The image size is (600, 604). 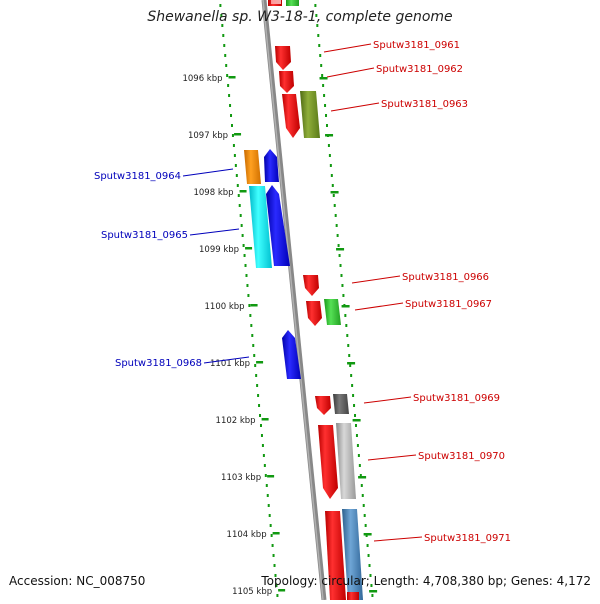 I want to click on gene-label: Sputw3181_0967, so click(x=448, y=304).